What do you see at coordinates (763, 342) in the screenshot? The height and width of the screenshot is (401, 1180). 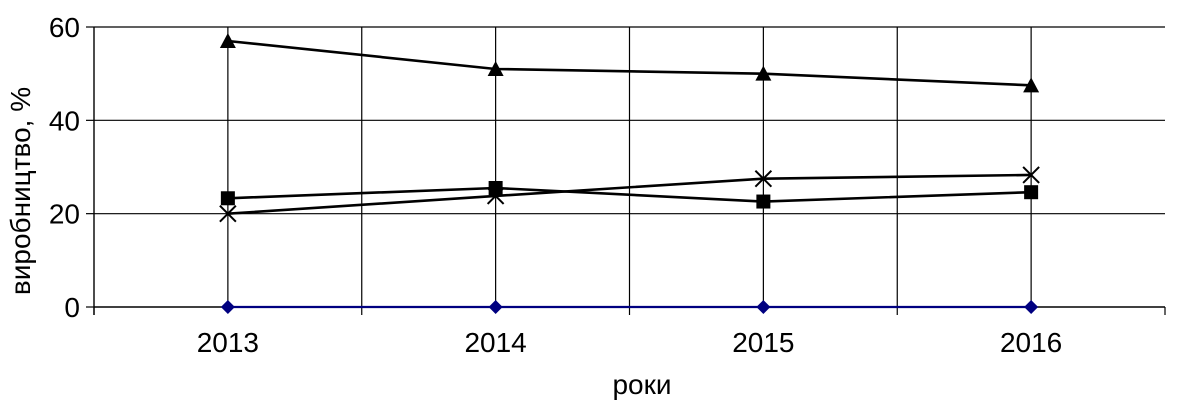 I see `x-tick-label: 2015` at bounding box center [763, 342].